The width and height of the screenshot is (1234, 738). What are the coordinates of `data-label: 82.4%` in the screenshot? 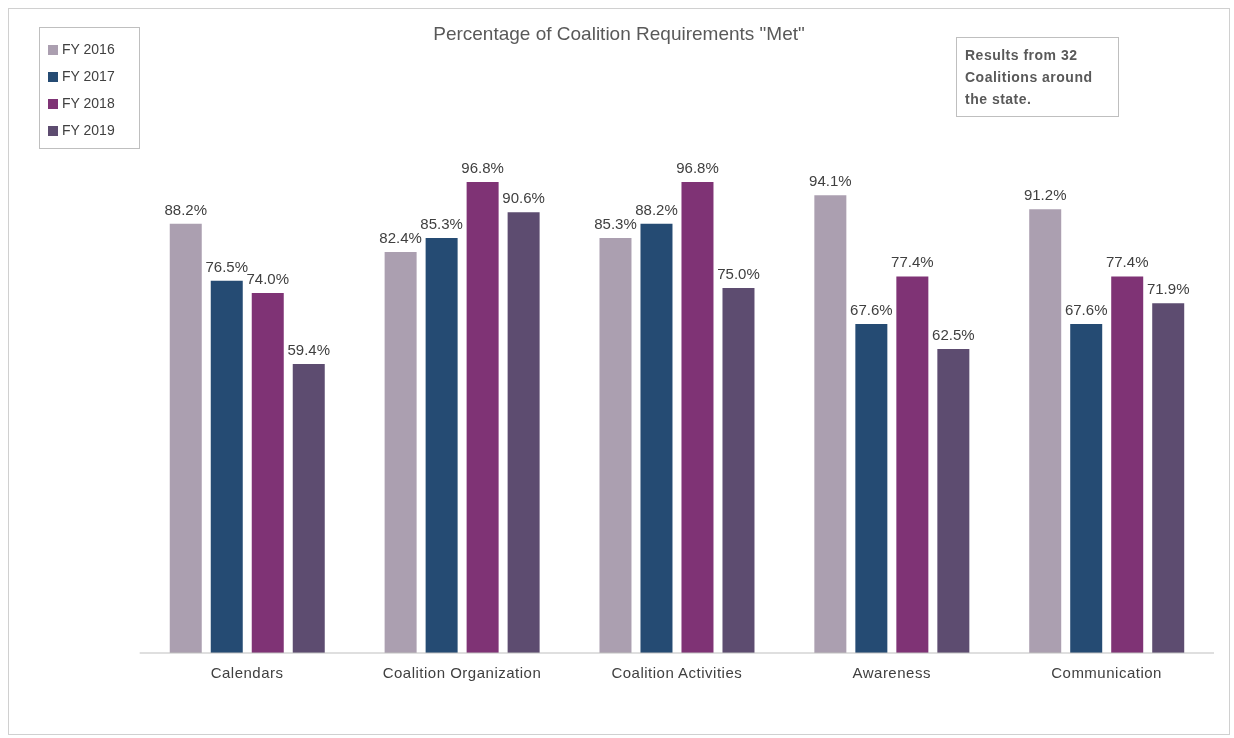 It's located at (400, 238).